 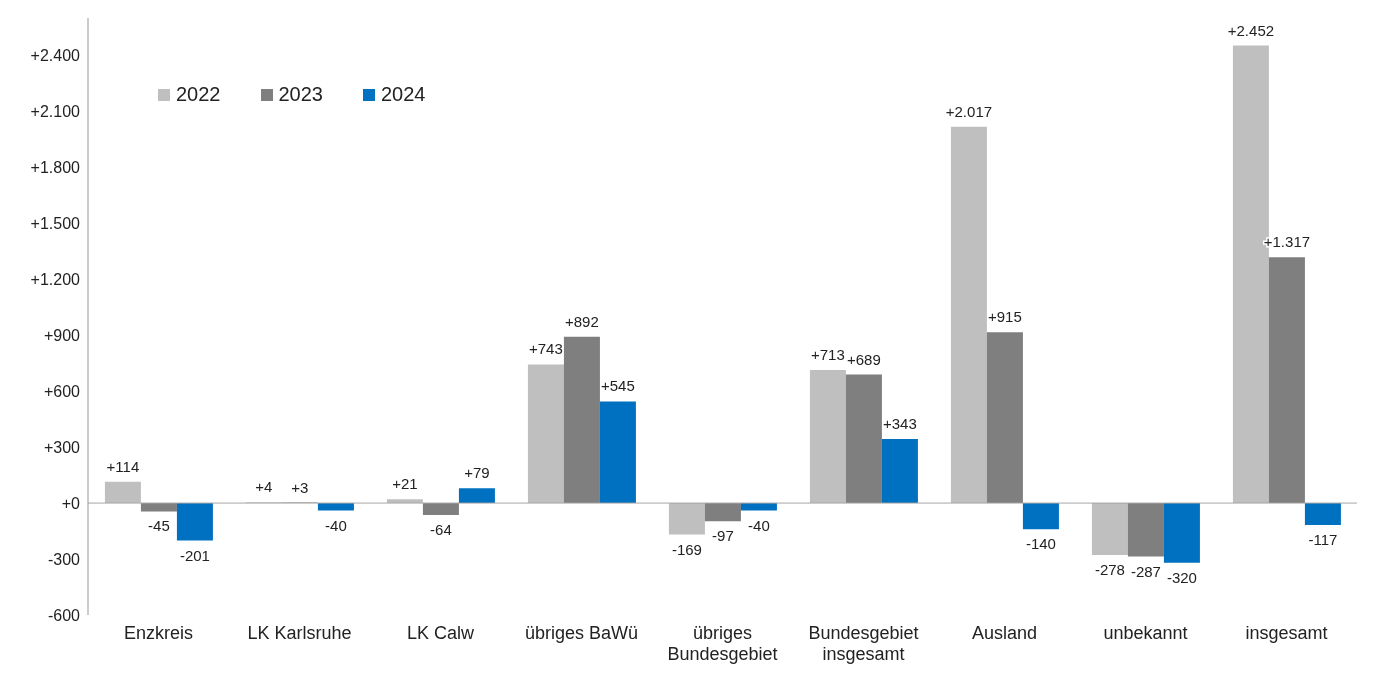 What do you see at coordinates (1145, 633) in the screenshot?
I see `x-tick-label: unbekannt` at bounding box center [1145, 633].